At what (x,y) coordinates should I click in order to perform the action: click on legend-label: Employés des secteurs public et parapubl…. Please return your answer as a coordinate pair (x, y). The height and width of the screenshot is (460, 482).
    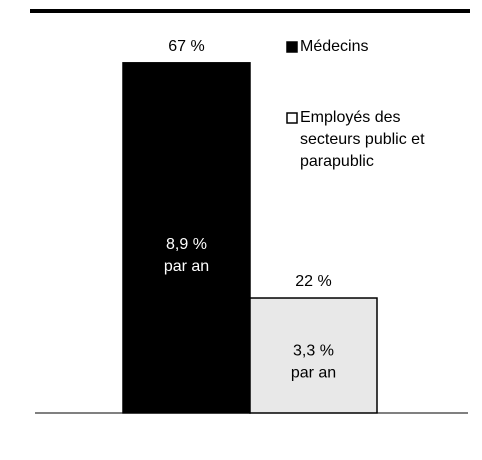
    Looking at the image, I should click on (362, 139).